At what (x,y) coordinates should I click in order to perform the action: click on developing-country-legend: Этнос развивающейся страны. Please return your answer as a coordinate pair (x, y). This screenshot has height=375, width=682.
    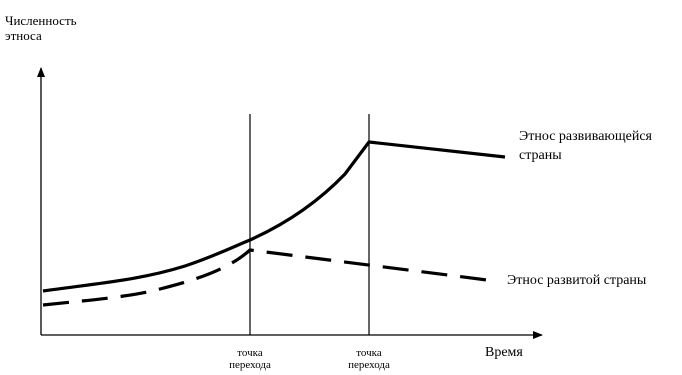
    Looking at the image, I should click on (585, 146).